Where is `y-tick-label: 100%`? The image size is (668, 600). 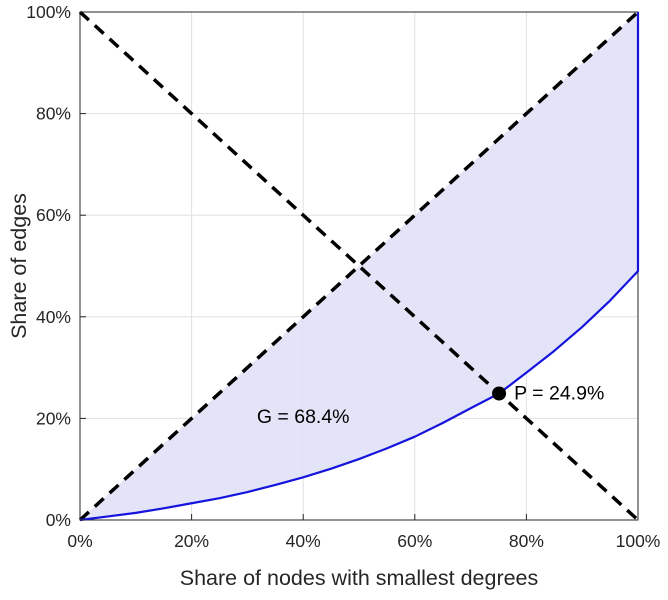
y-tick-label: 100% is located at coordinates (48, 12).